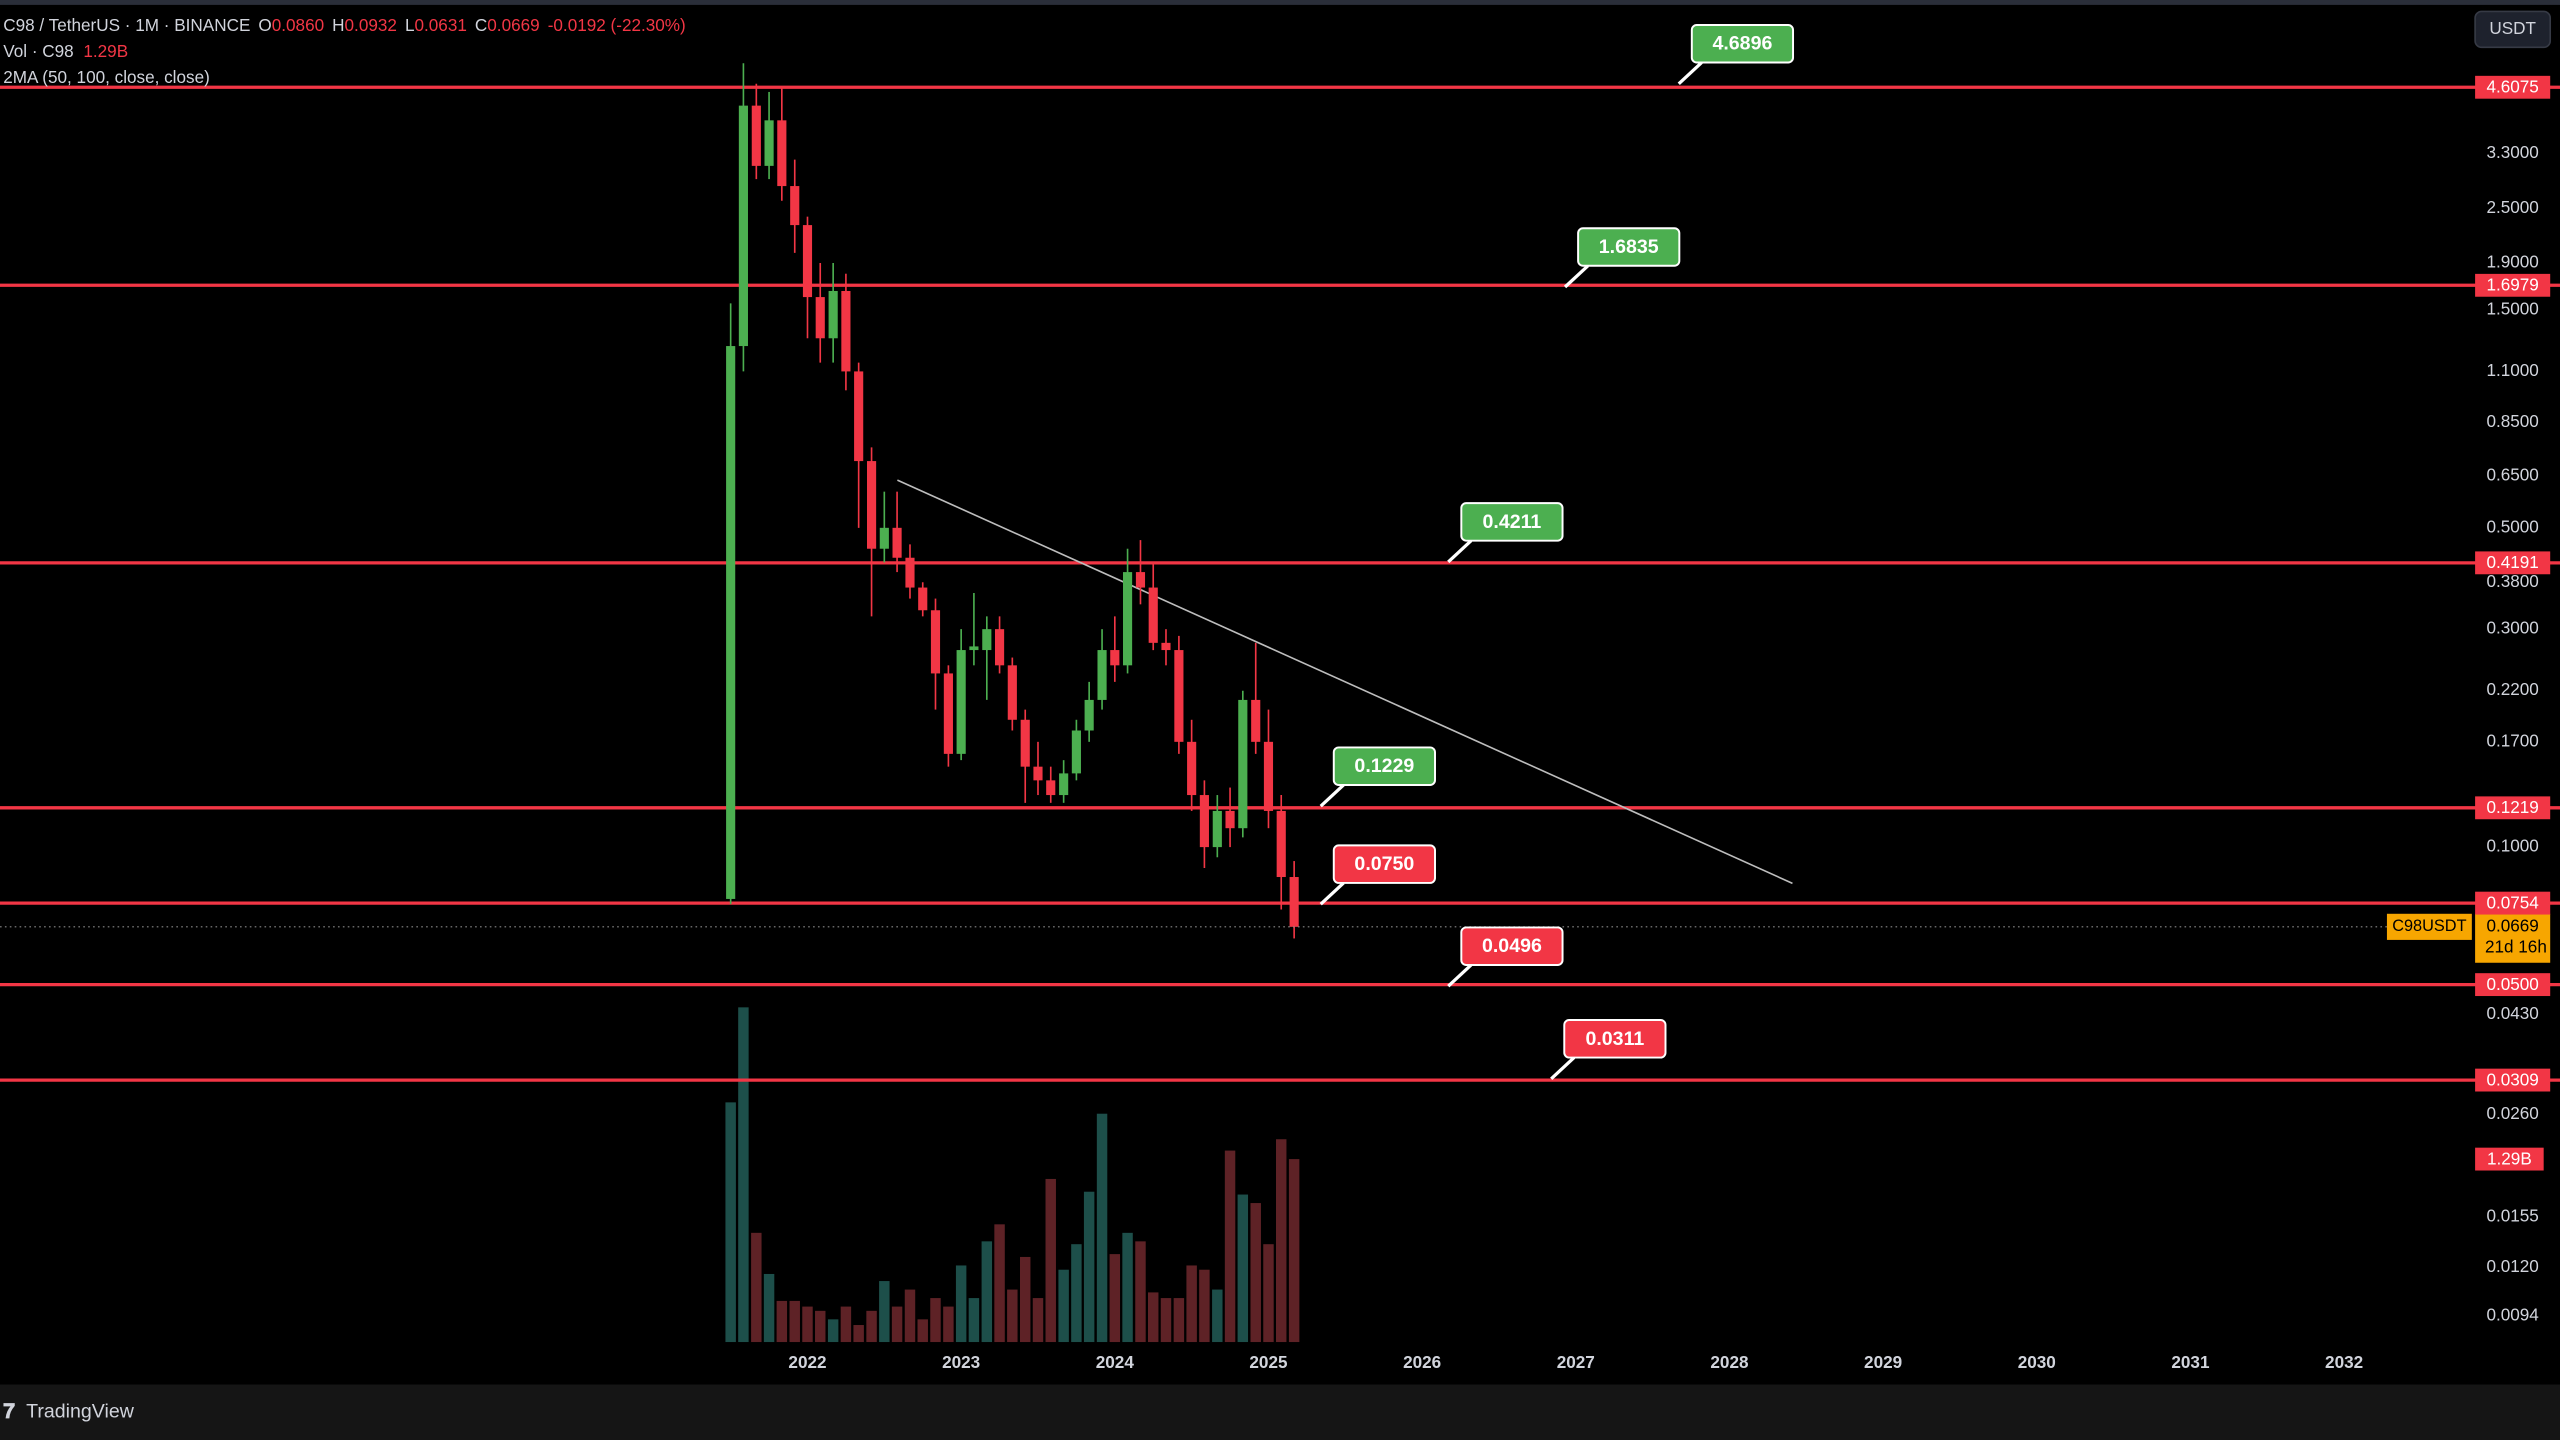  Describe the element at coordinates (961, 1362) in the screenshot. I see `x-tick-label: 2023` at that location.